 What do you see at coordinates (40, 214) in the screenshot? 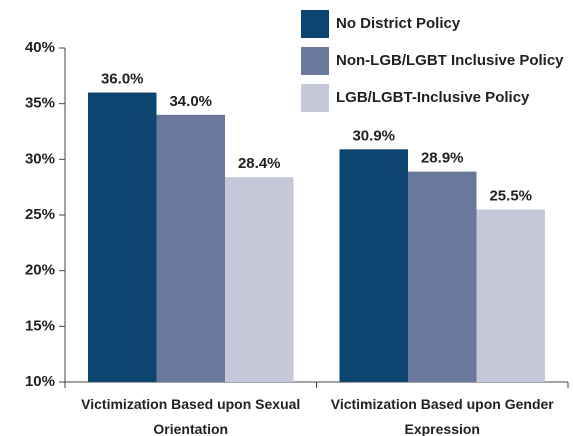
I see `y-tick-label: 25%` at bounding box center [40, 214].